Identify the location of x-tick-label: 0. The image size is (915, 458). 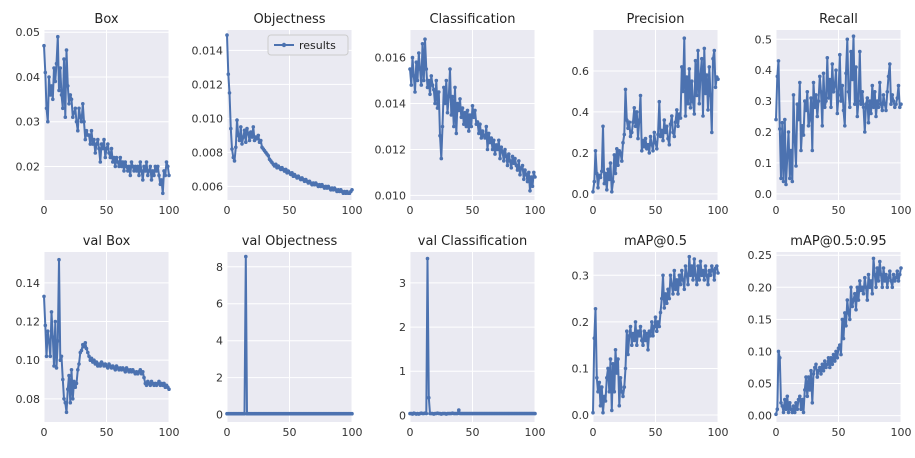
(44, 432).